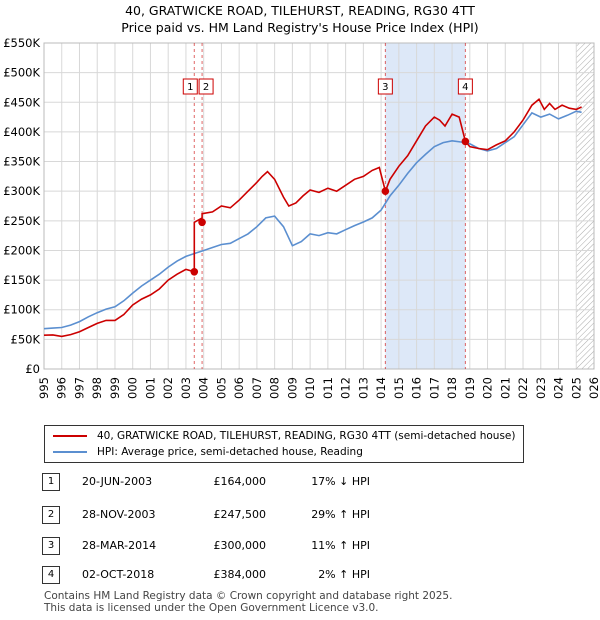 The height and width of the screenshot is (620, 600). What do you see at coordinates (62, 388) in the screenshot?
I see `x-tick-label: 1996` at bounding box center [62, 388].